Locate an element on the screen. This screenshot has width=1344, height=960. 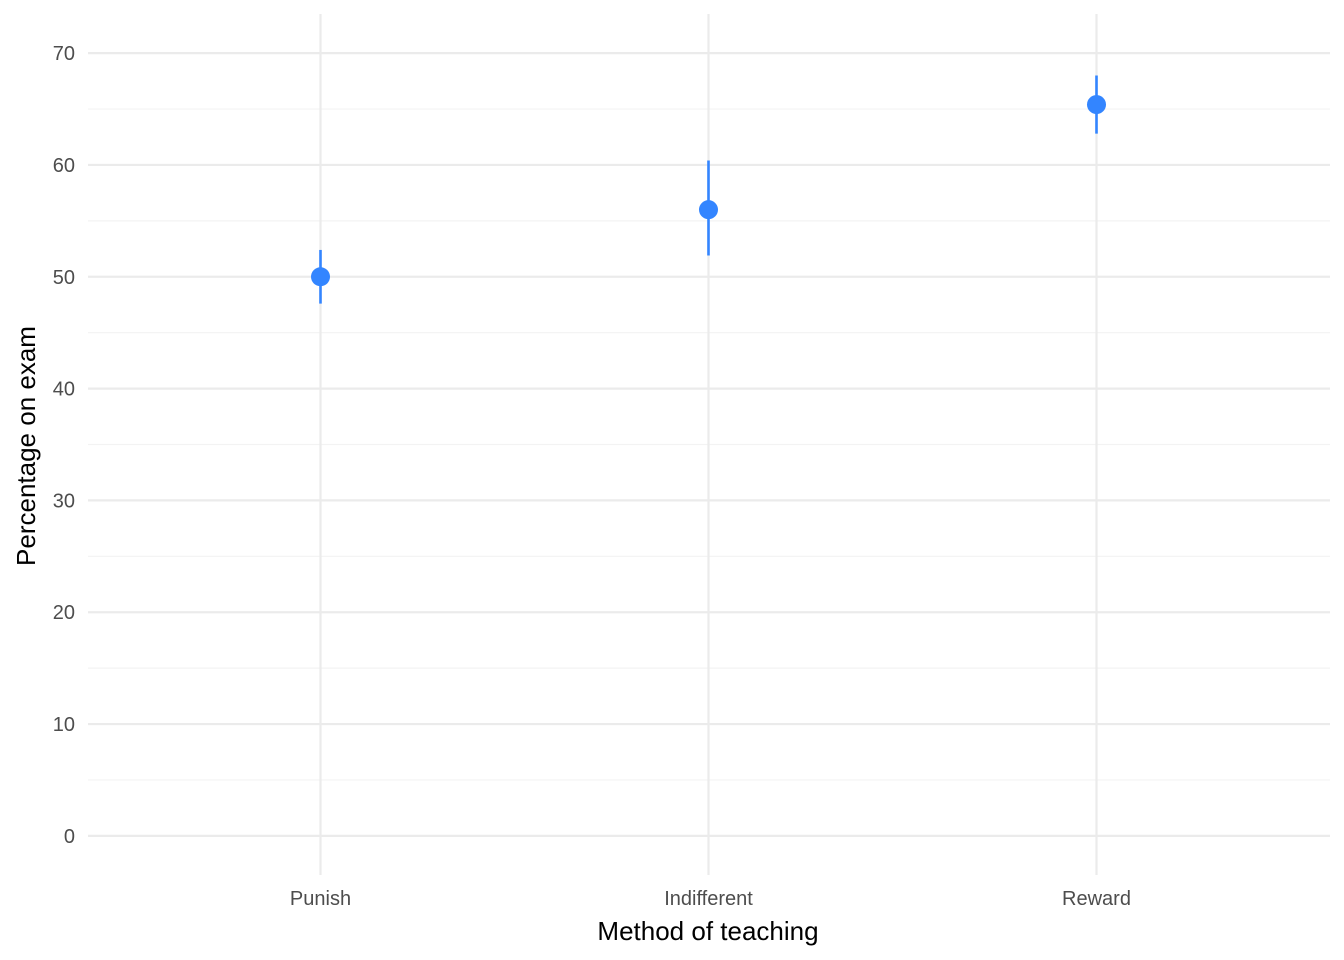
y-axis-title: Percentage on exam is located at coordinates (26, 446).